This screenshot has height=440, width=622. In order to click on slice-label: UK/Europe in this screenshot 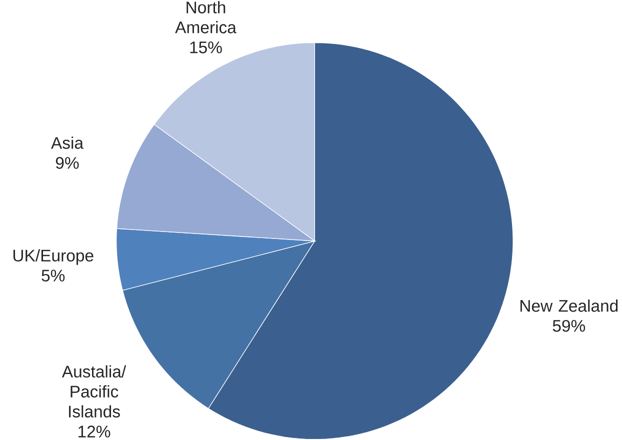, I will do `click(53, 257)`.